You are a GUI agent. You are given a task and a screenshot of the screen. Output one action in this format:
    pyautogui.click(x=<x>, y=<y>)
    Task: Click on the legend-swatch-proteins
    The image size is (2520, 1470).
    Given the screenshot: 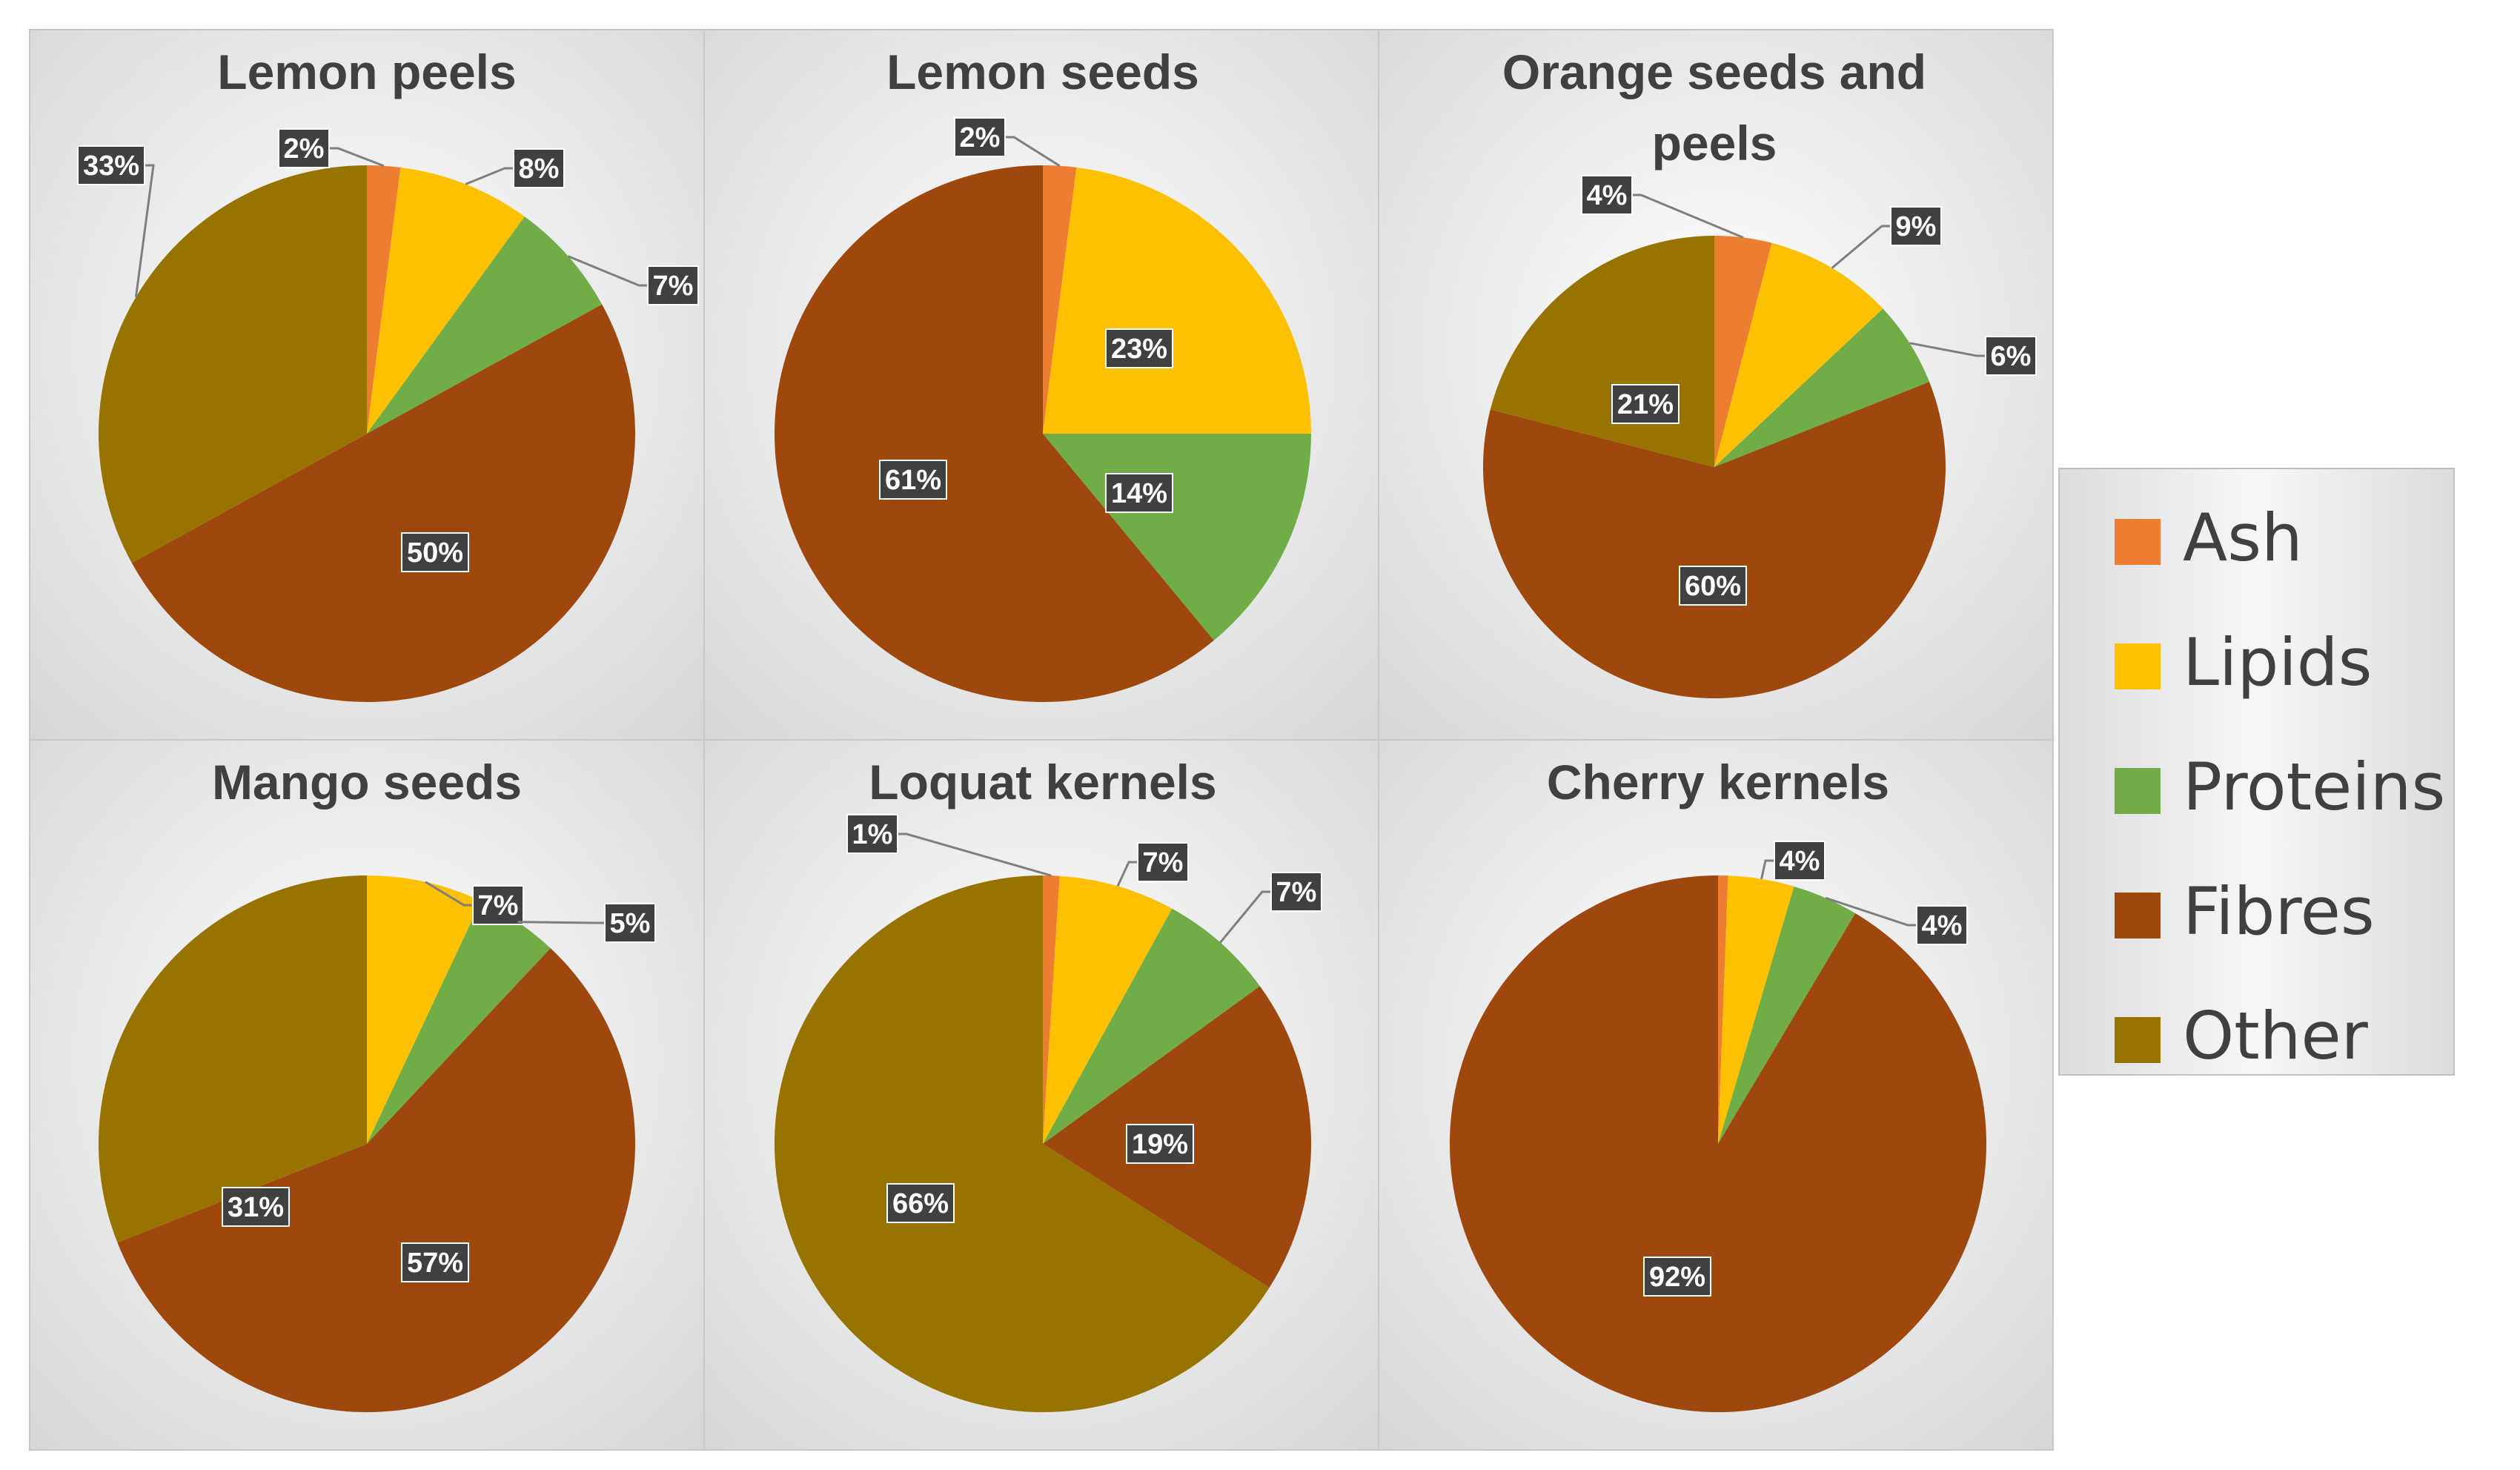 What is the action you would take?
    pyautogui.click(x=2138, y=791)
    